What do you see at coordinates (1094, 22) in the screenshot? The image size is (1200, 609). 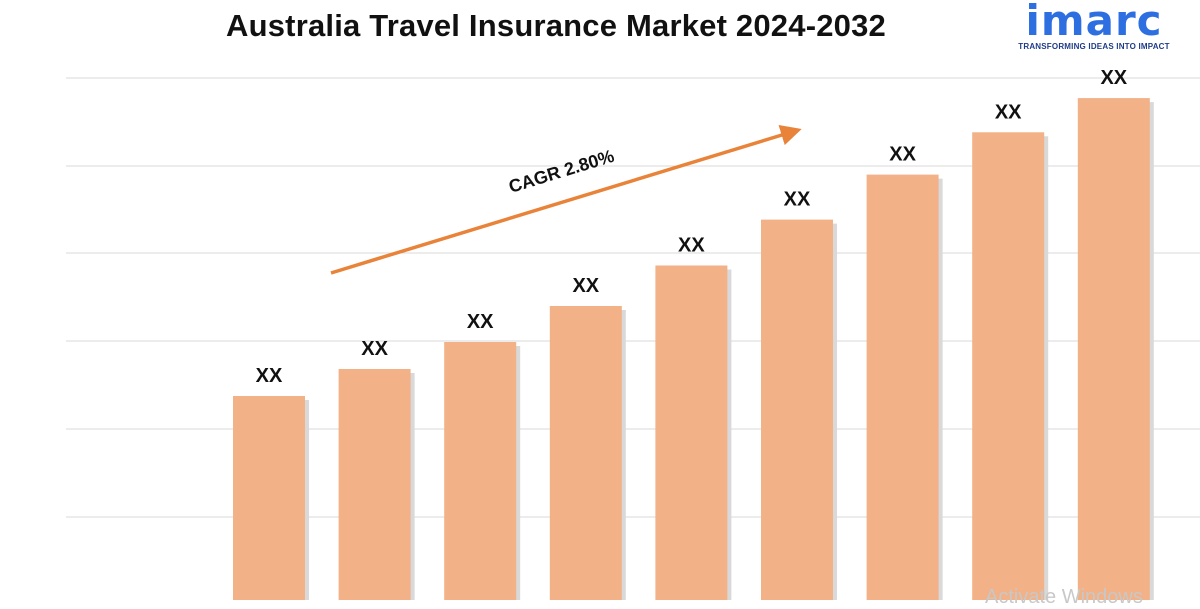 I see `logo-wordmark: imarc` at bounding box center [1094, 22].